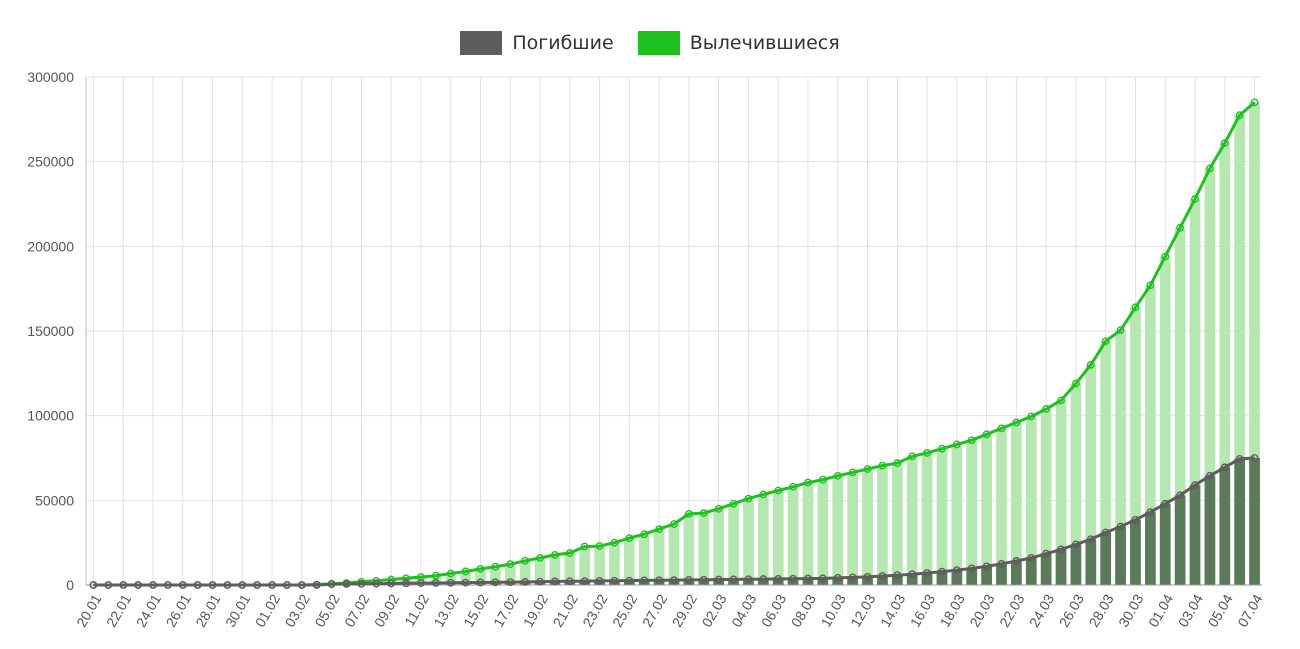 This screenshot has height=649, width=1300. I want to click on legend-item-deaths: Погибшие, so click(537, 43).